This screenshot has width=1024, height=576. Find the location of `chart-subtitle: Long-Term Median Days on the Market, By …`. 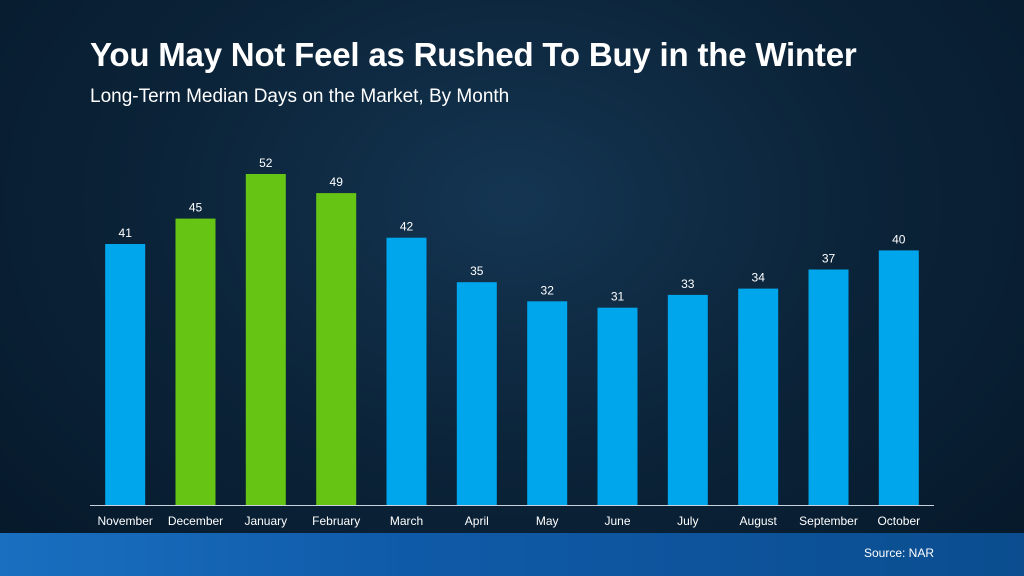

chart-subtitle: Long-Term Median Days on the Market, By … is located at coordinates (300, 96).